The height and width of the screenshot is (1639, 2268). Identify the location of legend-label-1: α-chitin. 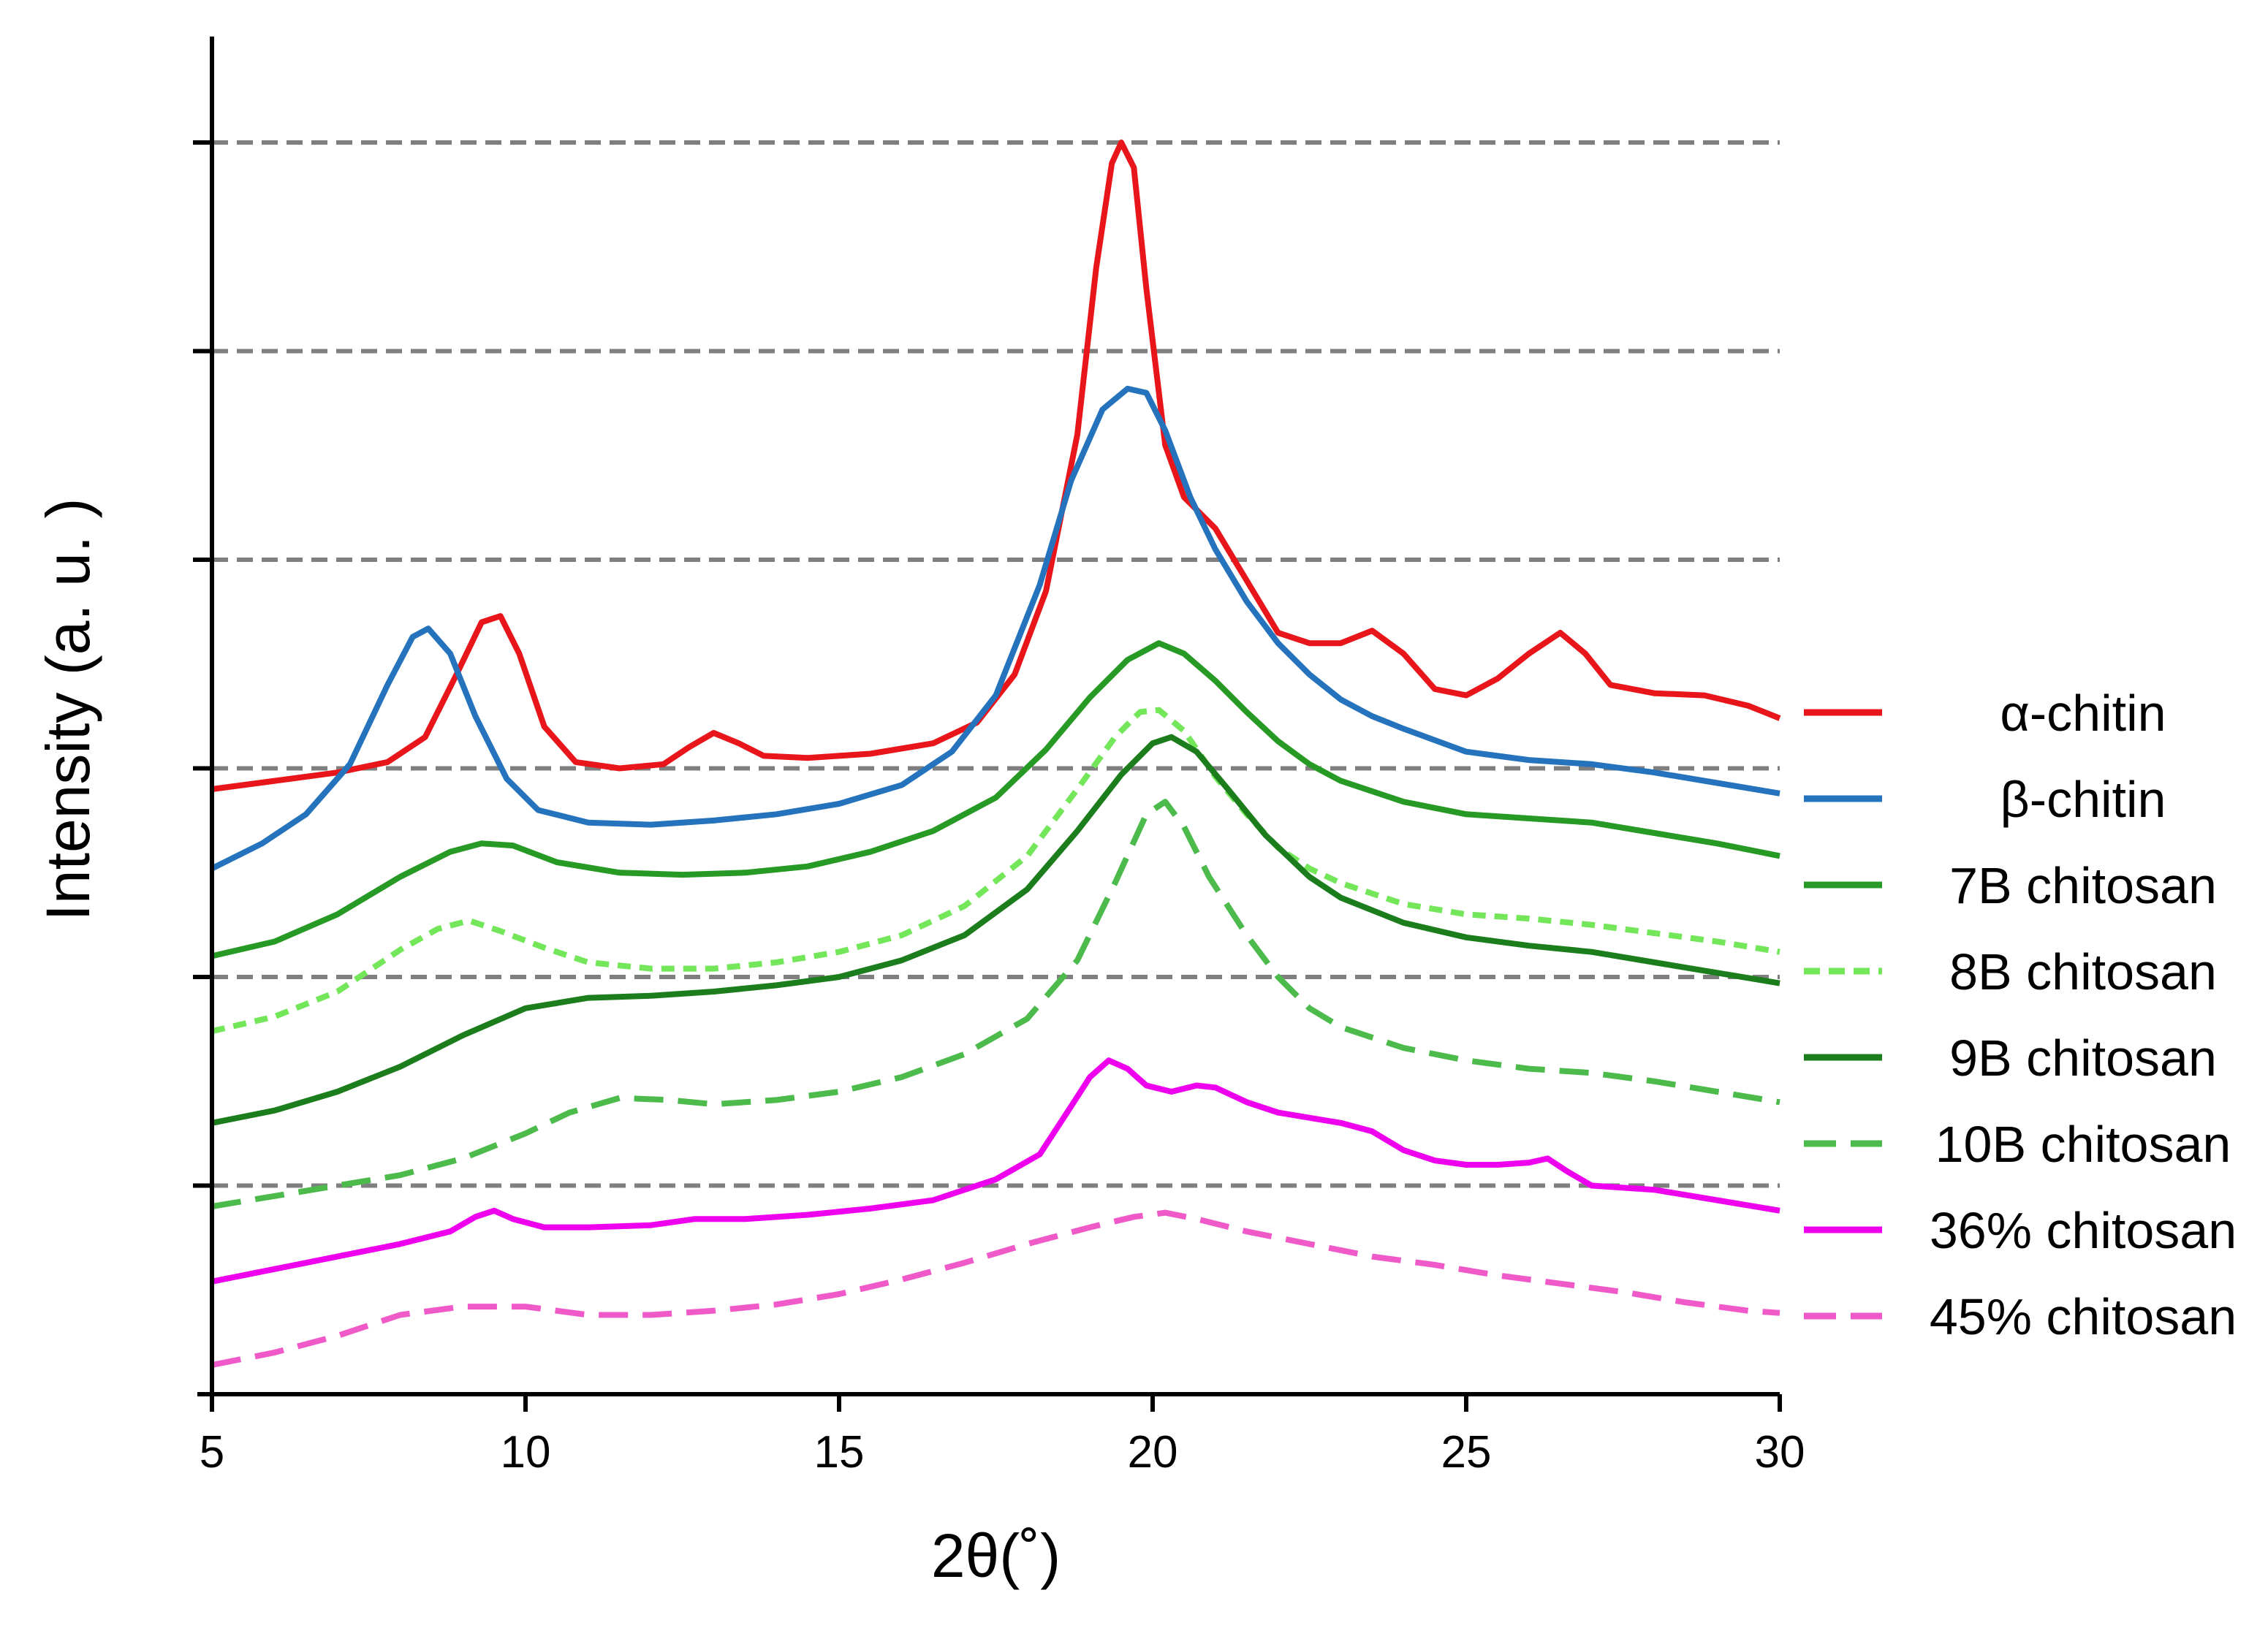
(2083, 713).